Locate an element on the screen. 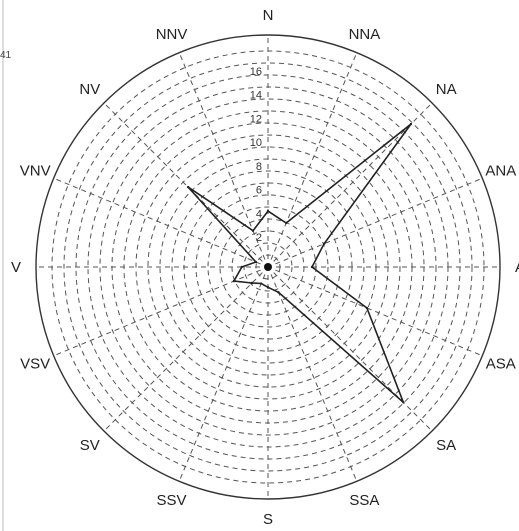 This screenshot has width=519, height=531. data-point-nv is located at coordinates (188, 187).